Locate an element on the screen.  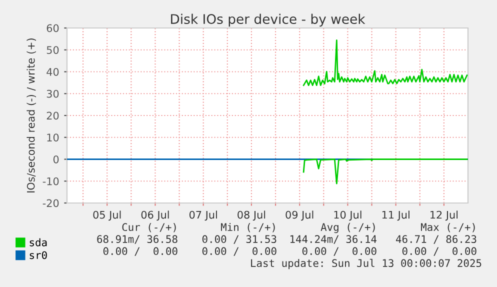
legend-label: sda is located at coordinates (38, 242).